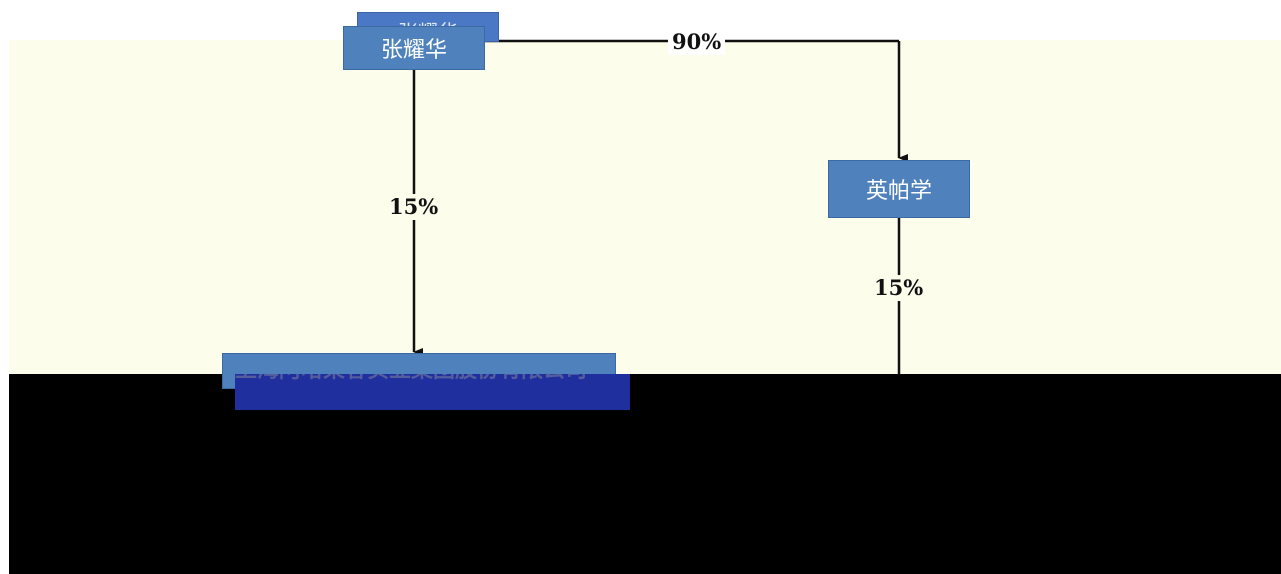  What do you see at coordinates (697, 42) in the screenshot?
I see `edge-label-top-right: 90%` at bounding box center [697, 42].